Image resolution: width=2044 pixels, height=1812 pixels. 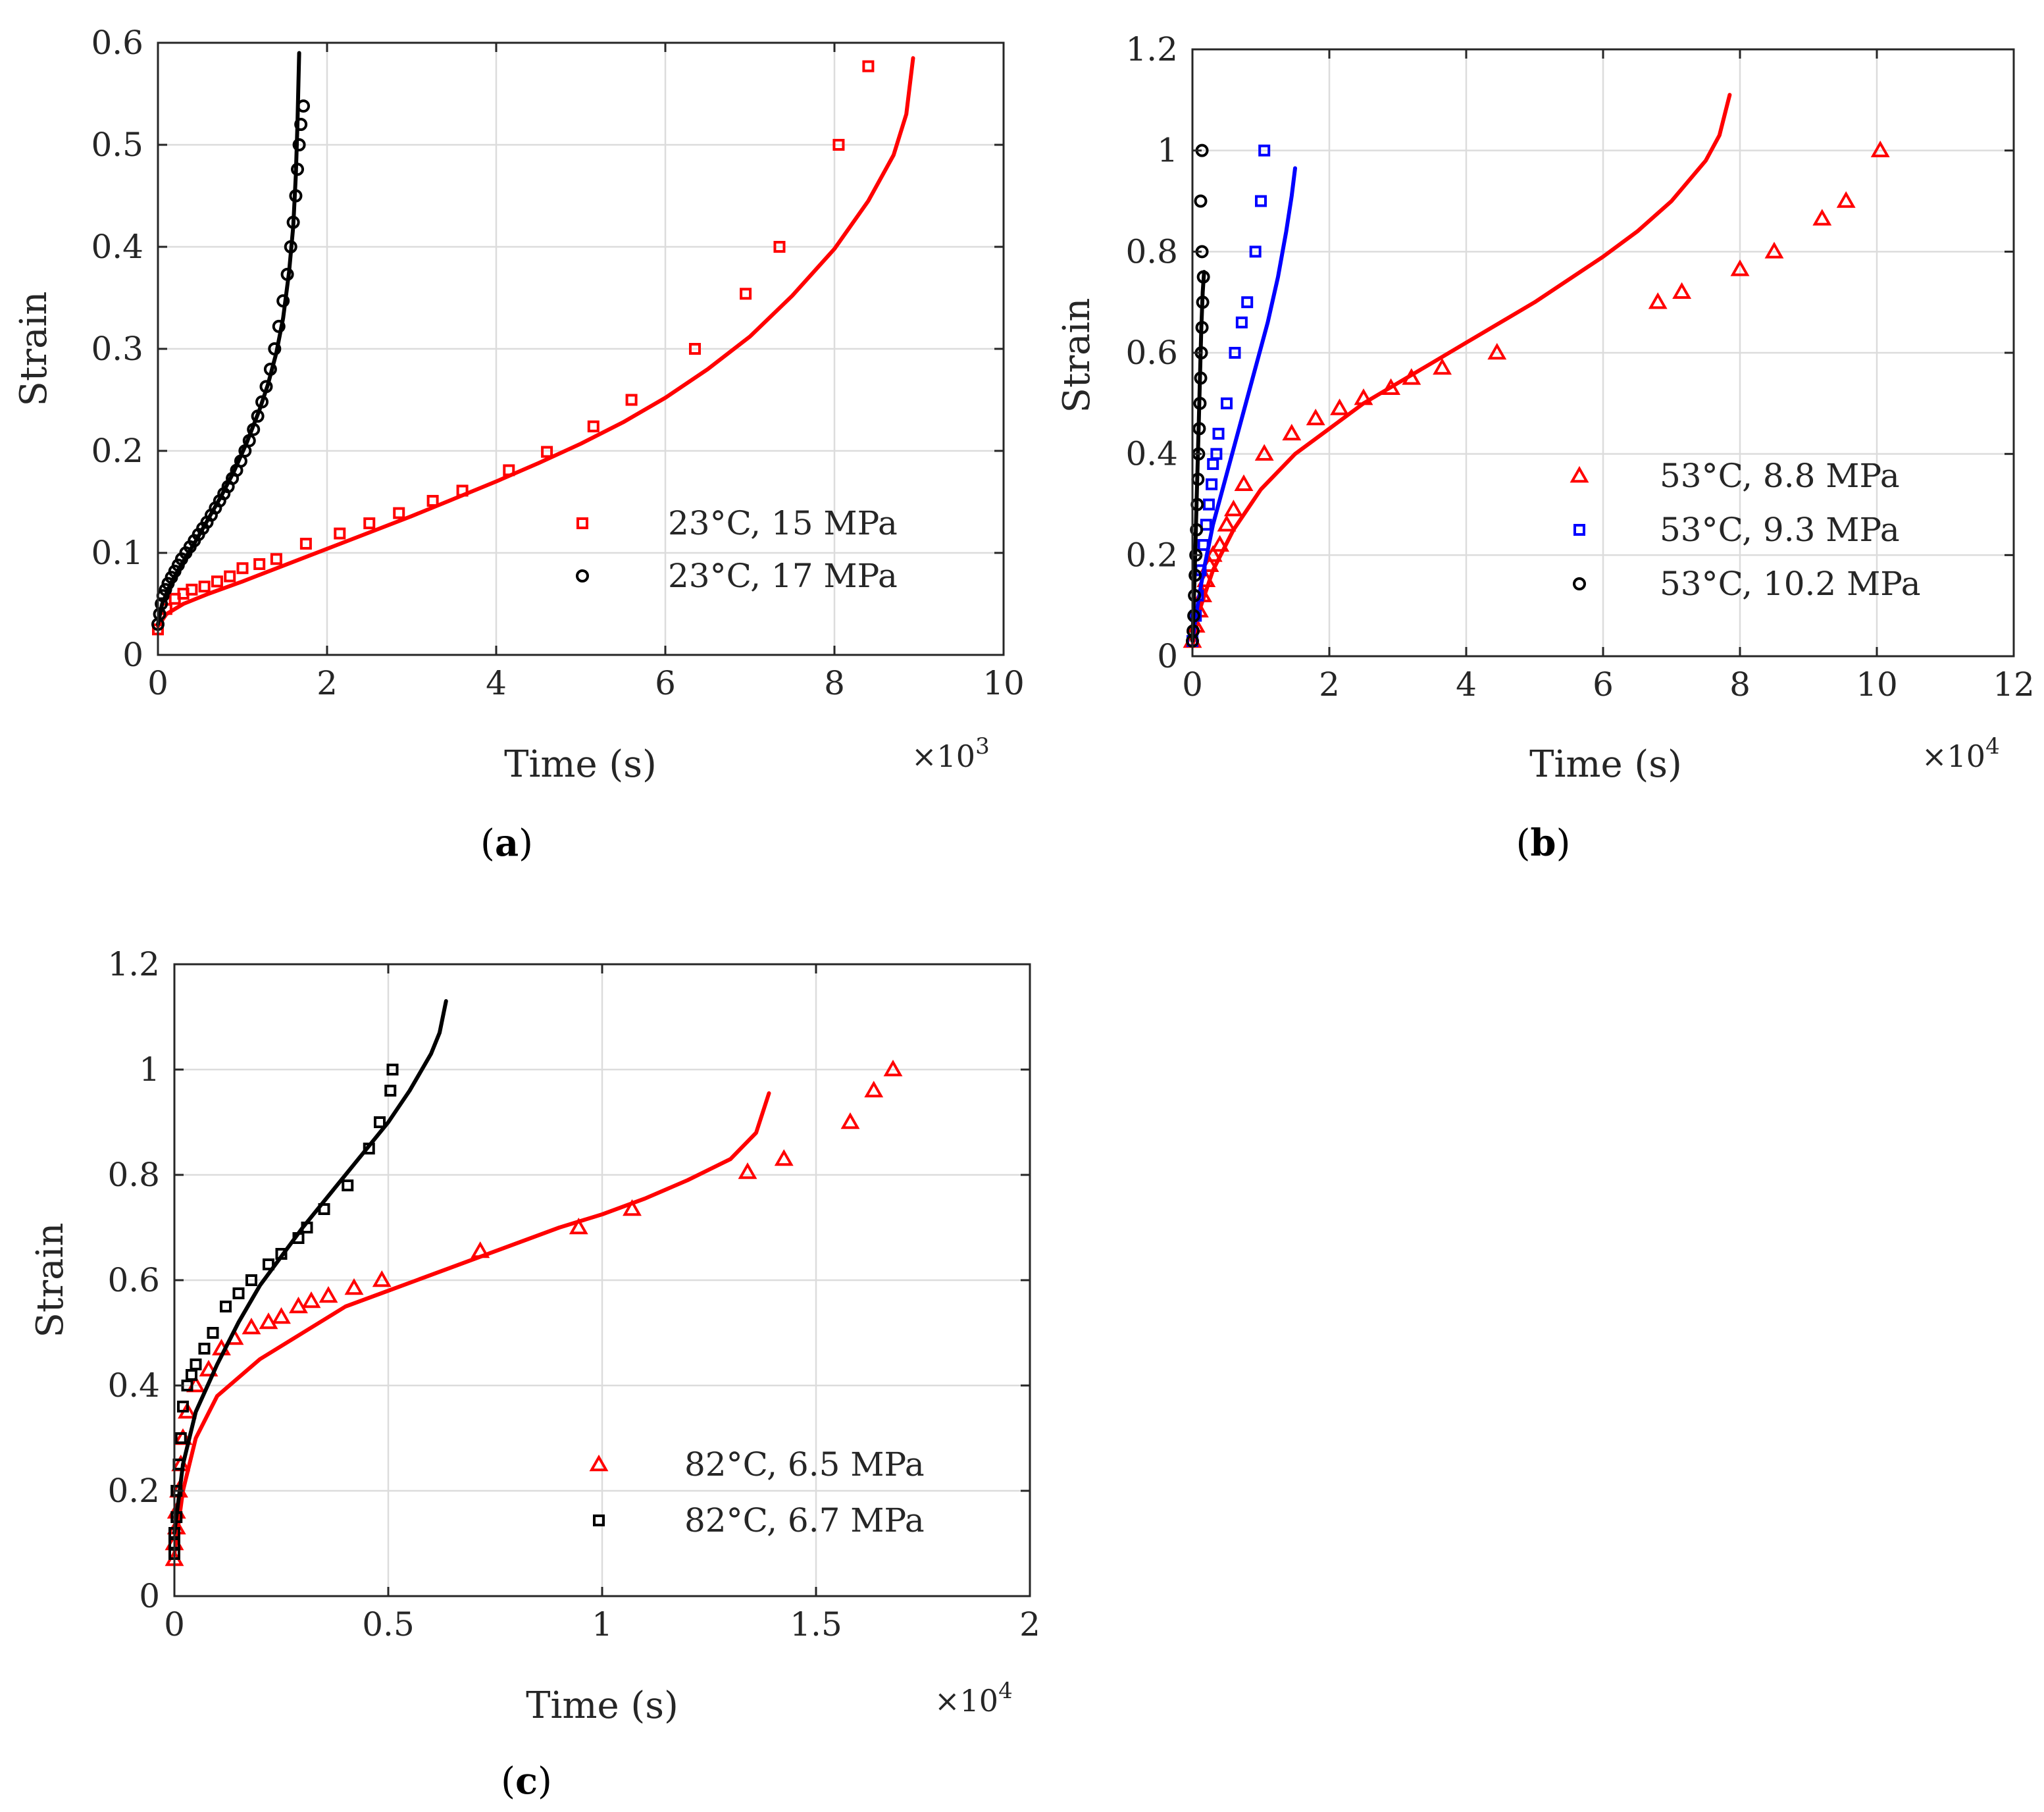 What do you see at coordinates (1605, 765) in the screenshot?
I see `chart-b-x-axis-label: Time (s)` at bounding box center [1605, 765].